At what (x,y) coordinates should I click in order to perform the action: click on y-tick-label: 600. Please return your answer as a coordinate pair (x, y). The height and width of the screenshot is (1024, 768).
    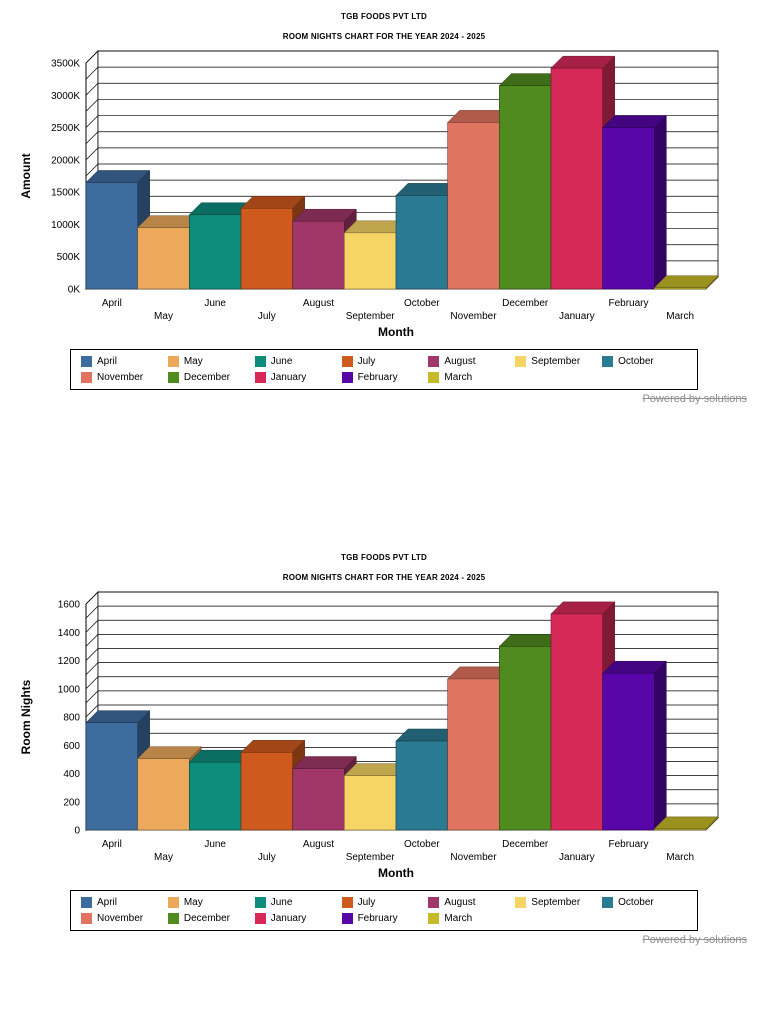
    Looking at the image, I should click on (71, 746).